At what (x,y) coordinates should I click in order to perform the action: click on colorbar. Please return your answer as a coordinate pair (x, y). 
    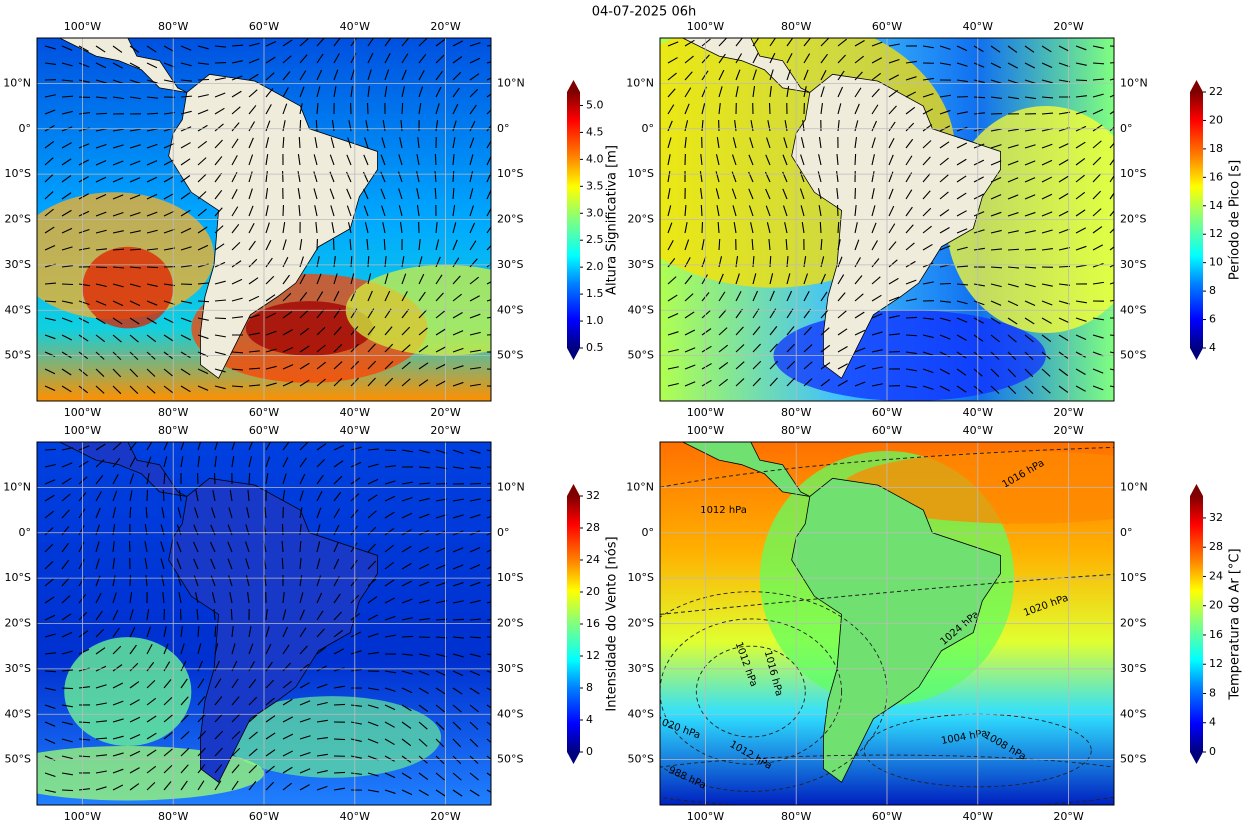
    Looking at the image, I should click on (1196, 220).